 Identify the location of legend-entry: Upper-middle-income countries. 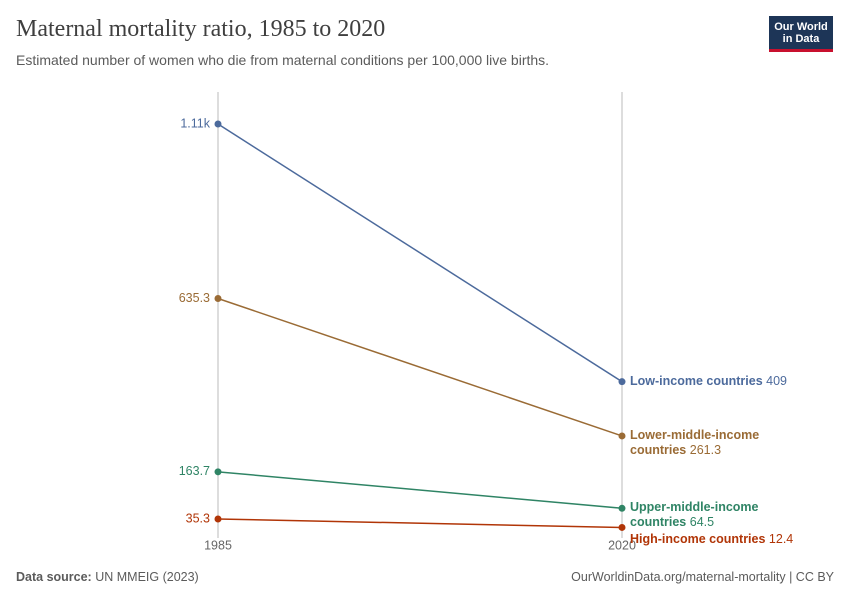
(694, 515).